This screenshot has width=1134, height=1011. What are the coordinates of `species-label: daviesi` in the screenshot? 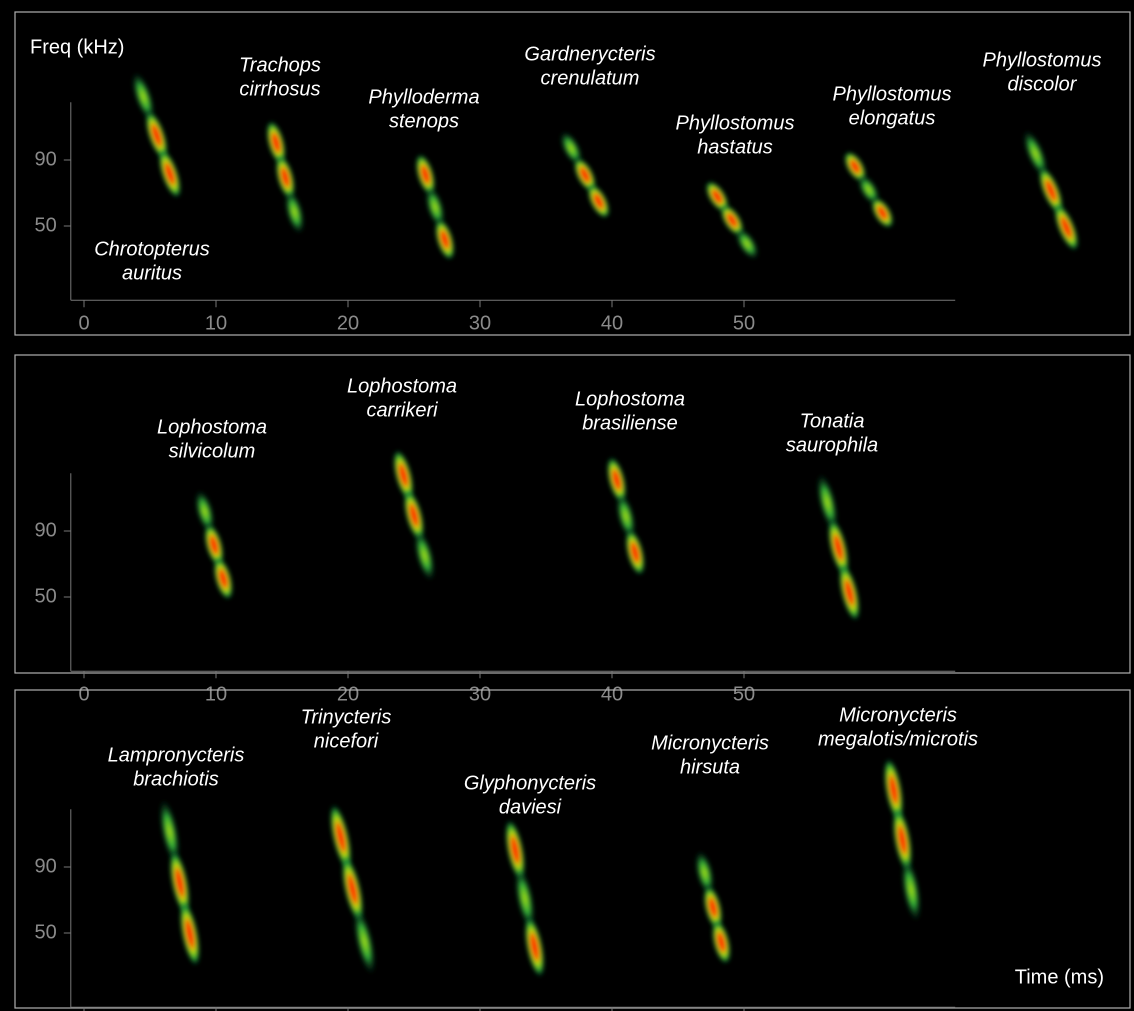 It's located at (530, 807).